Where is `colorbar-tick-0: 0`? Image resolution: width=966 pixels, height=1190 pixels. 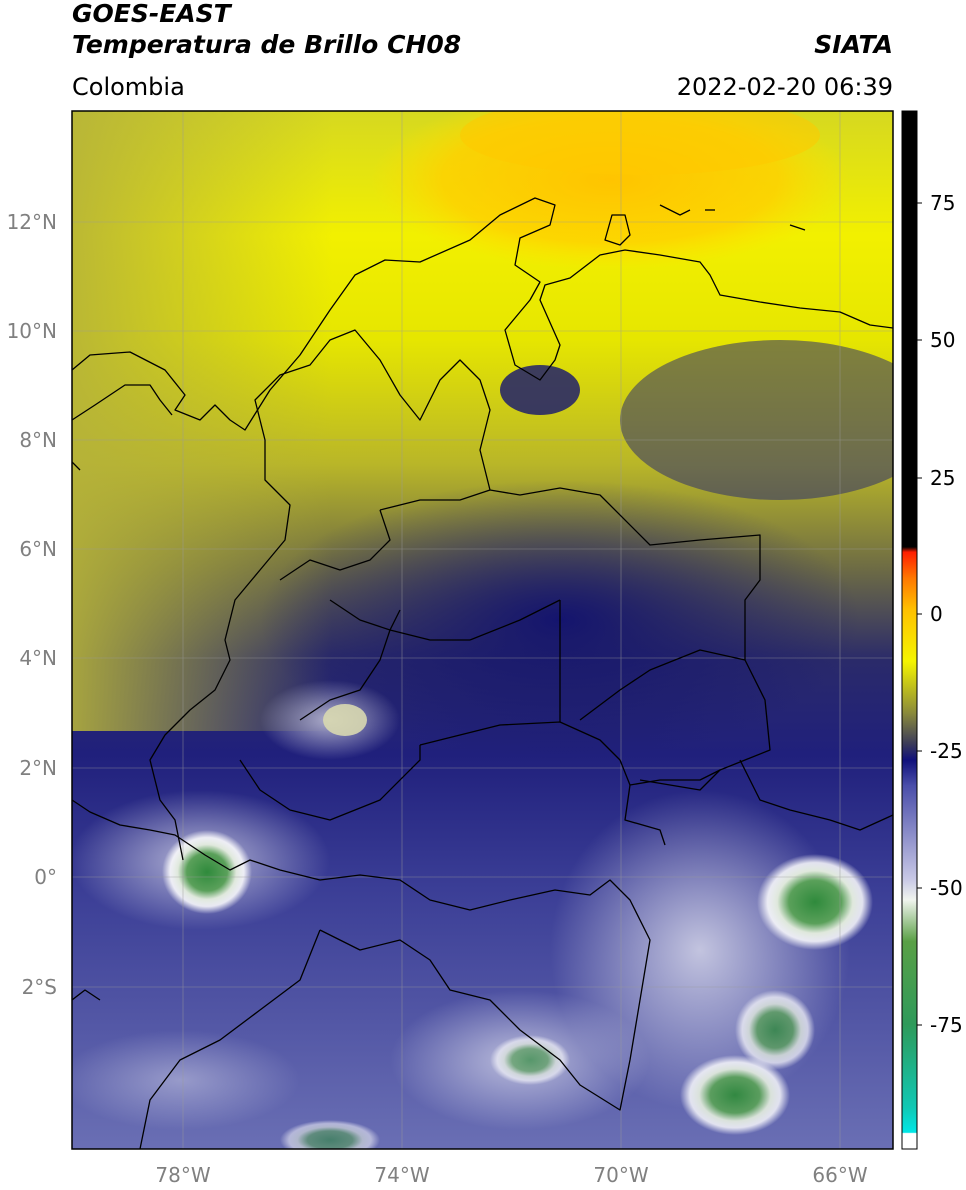 colorbar-tick-0: 0 is located at coordinates (936, 614).